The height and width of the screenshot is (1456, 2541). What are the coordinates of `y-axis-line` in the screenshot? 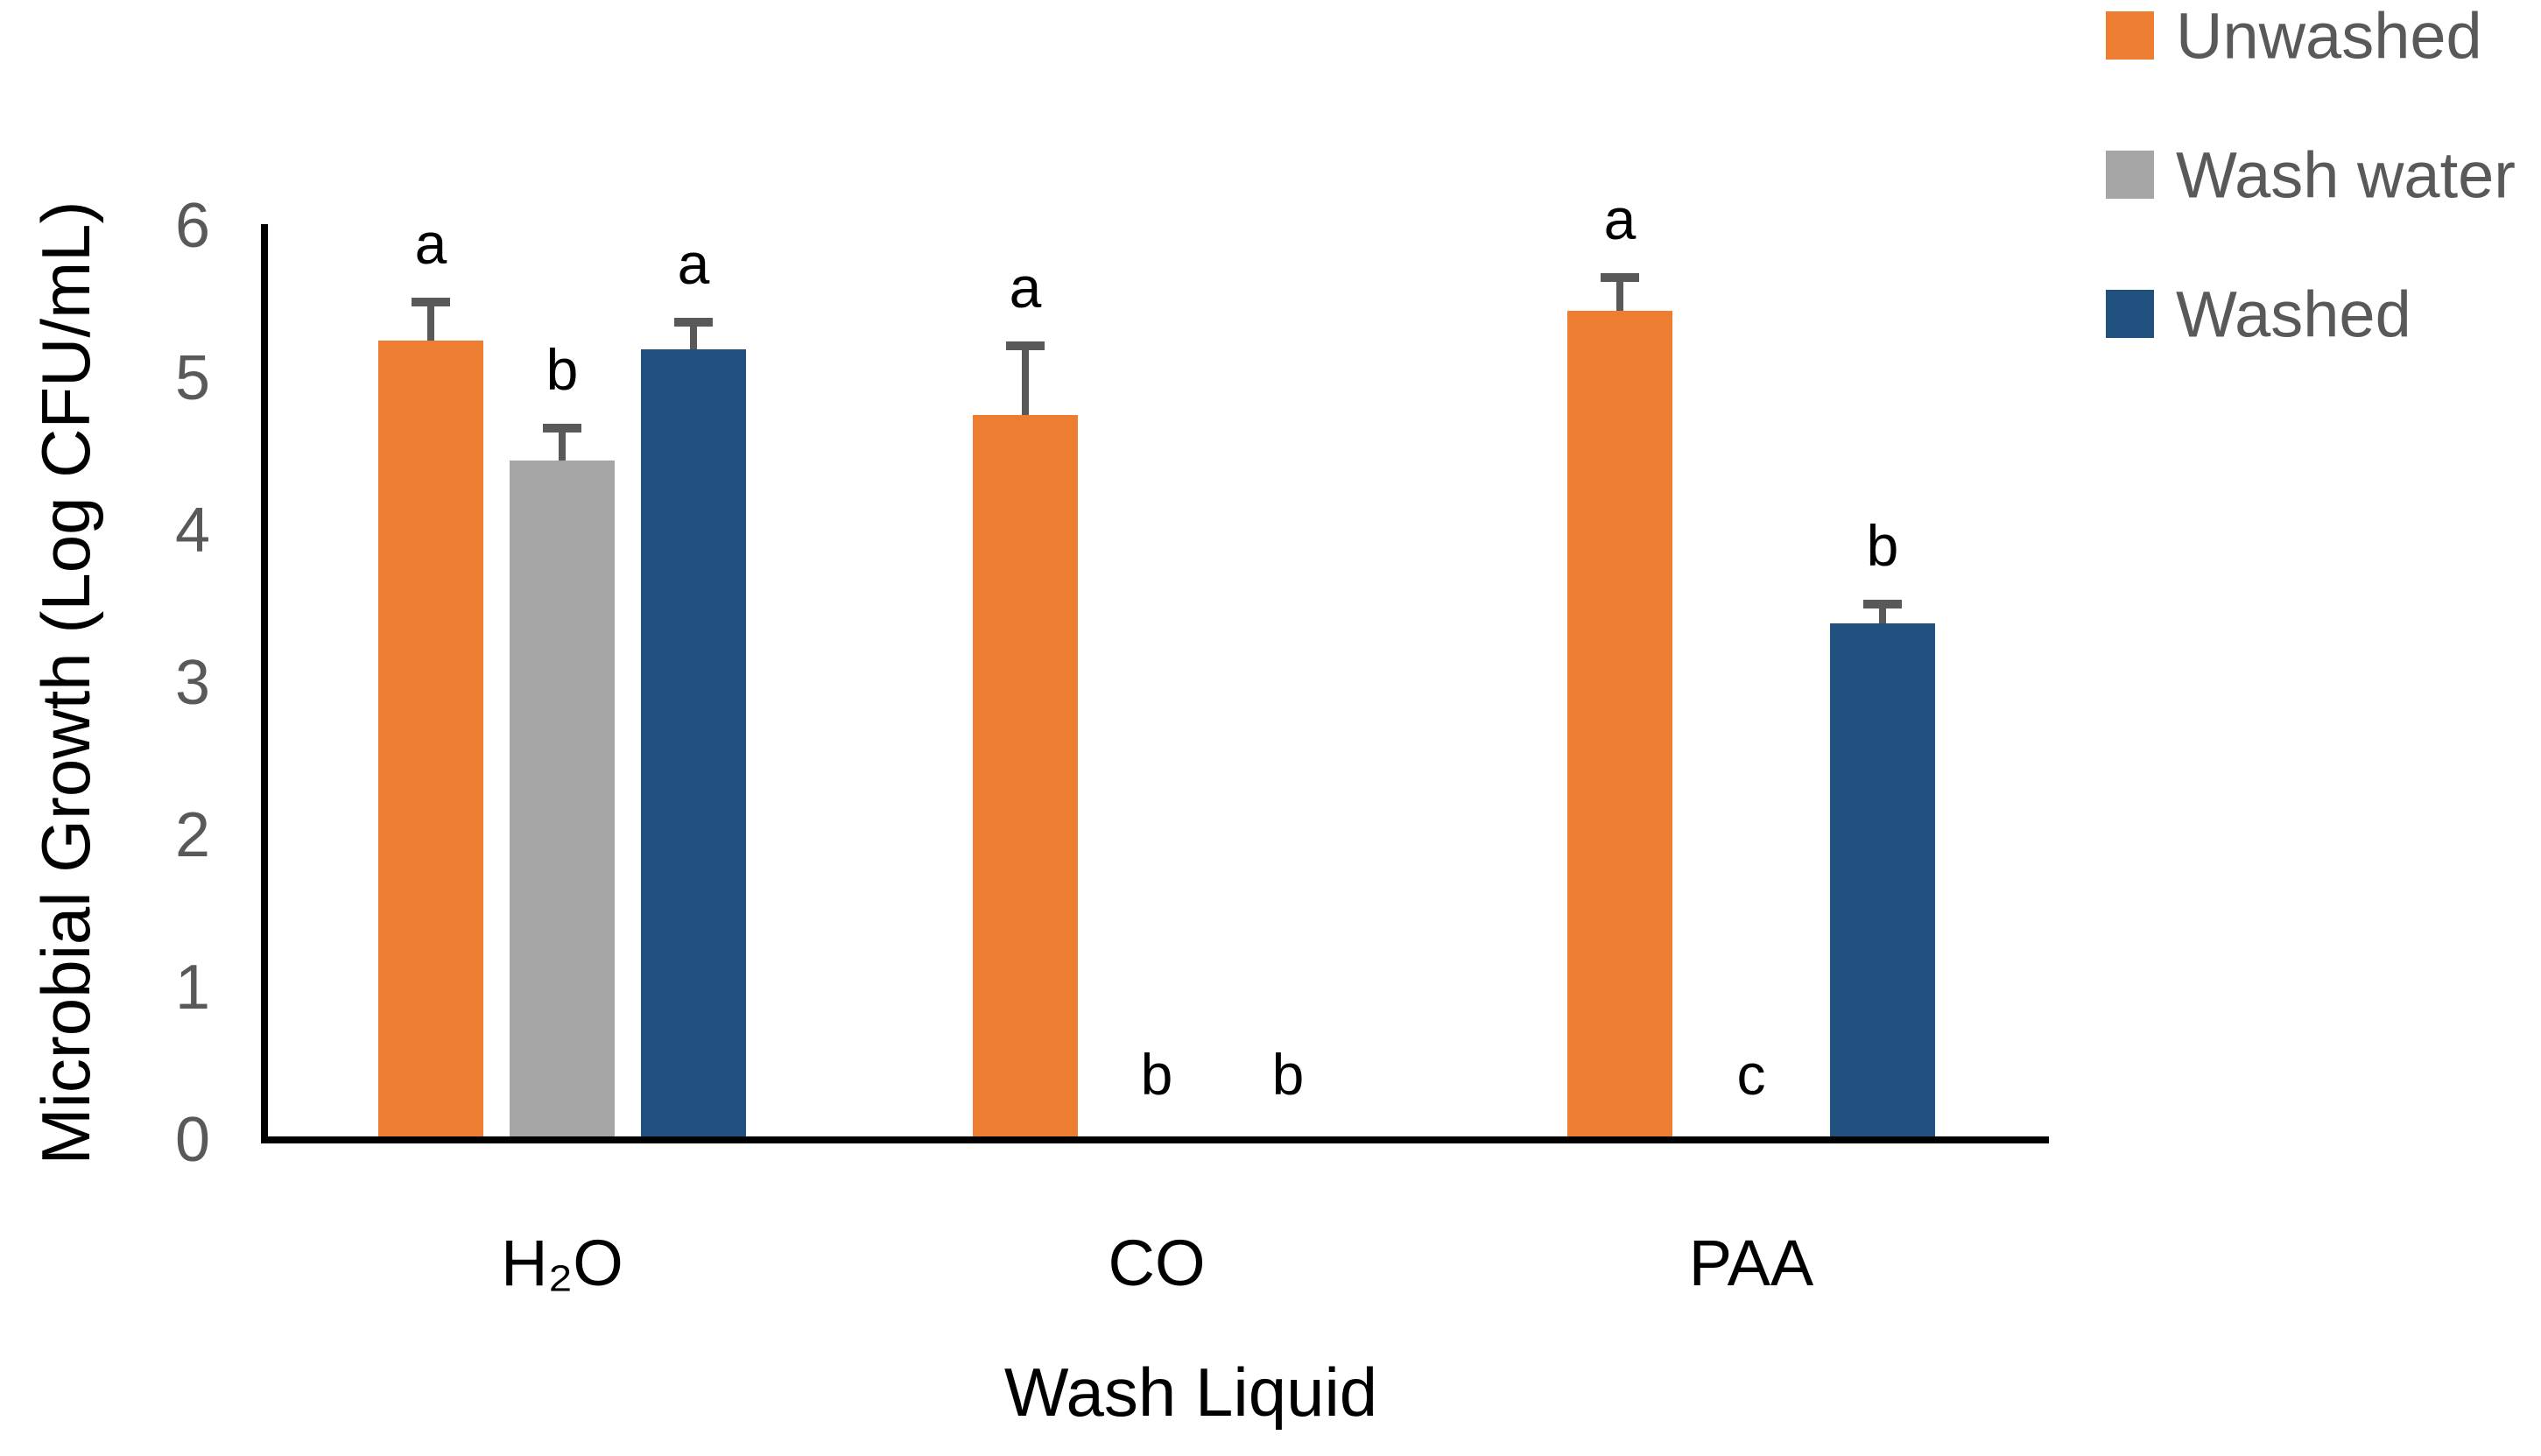 It's located at (264, 683).